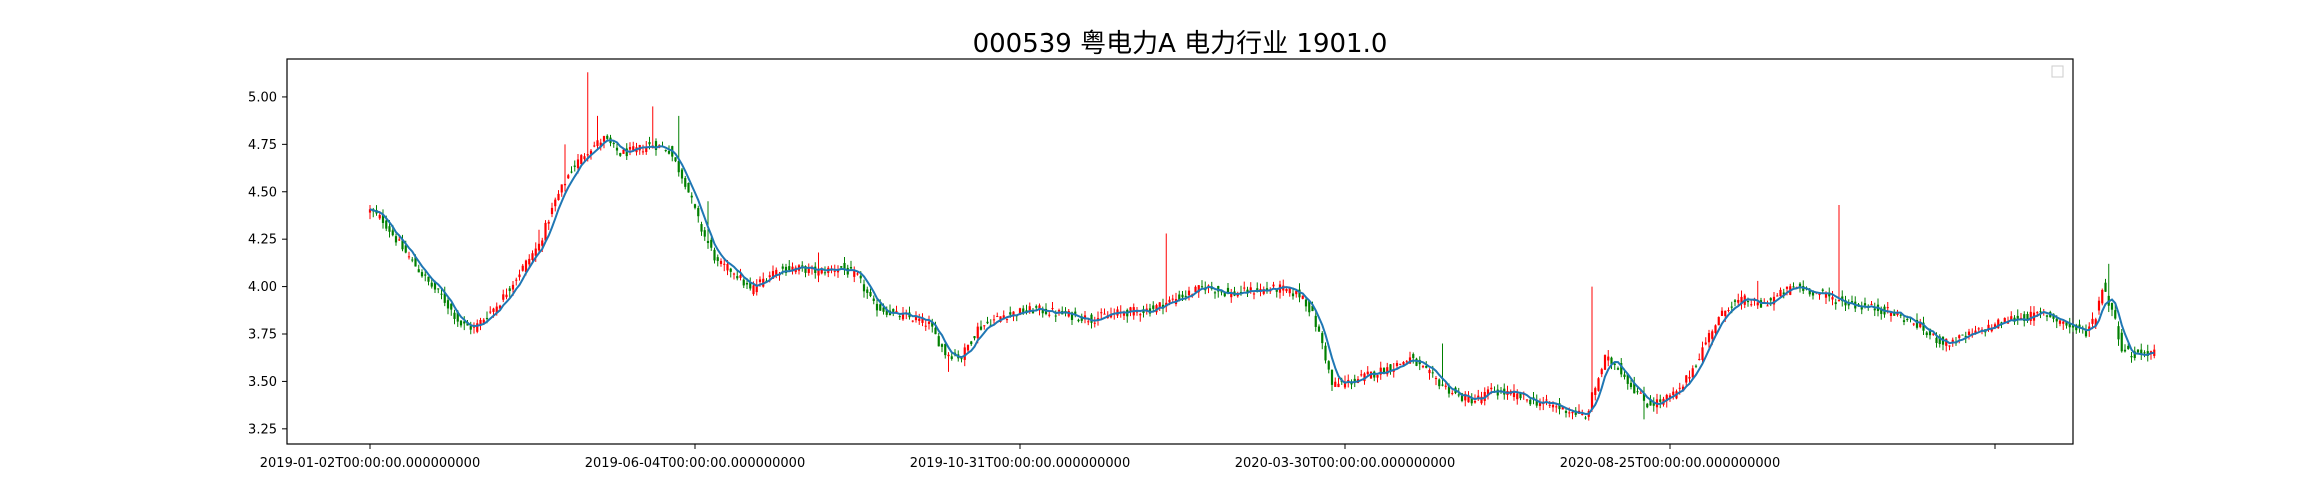  I want to click on chart-title: 000539 粤电力A 电力行业 1901.0, so click(1180, 44).